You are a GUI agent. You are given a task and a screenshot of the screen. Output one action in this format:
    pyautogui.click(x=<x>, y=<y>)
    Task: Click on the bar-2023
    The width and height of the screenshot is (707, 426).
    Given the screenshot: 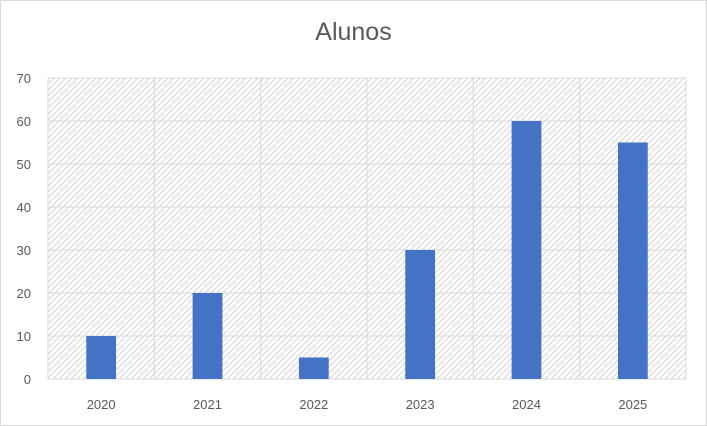 What is the action you would take?
    pyautogui.click(x=420, y=314)
    